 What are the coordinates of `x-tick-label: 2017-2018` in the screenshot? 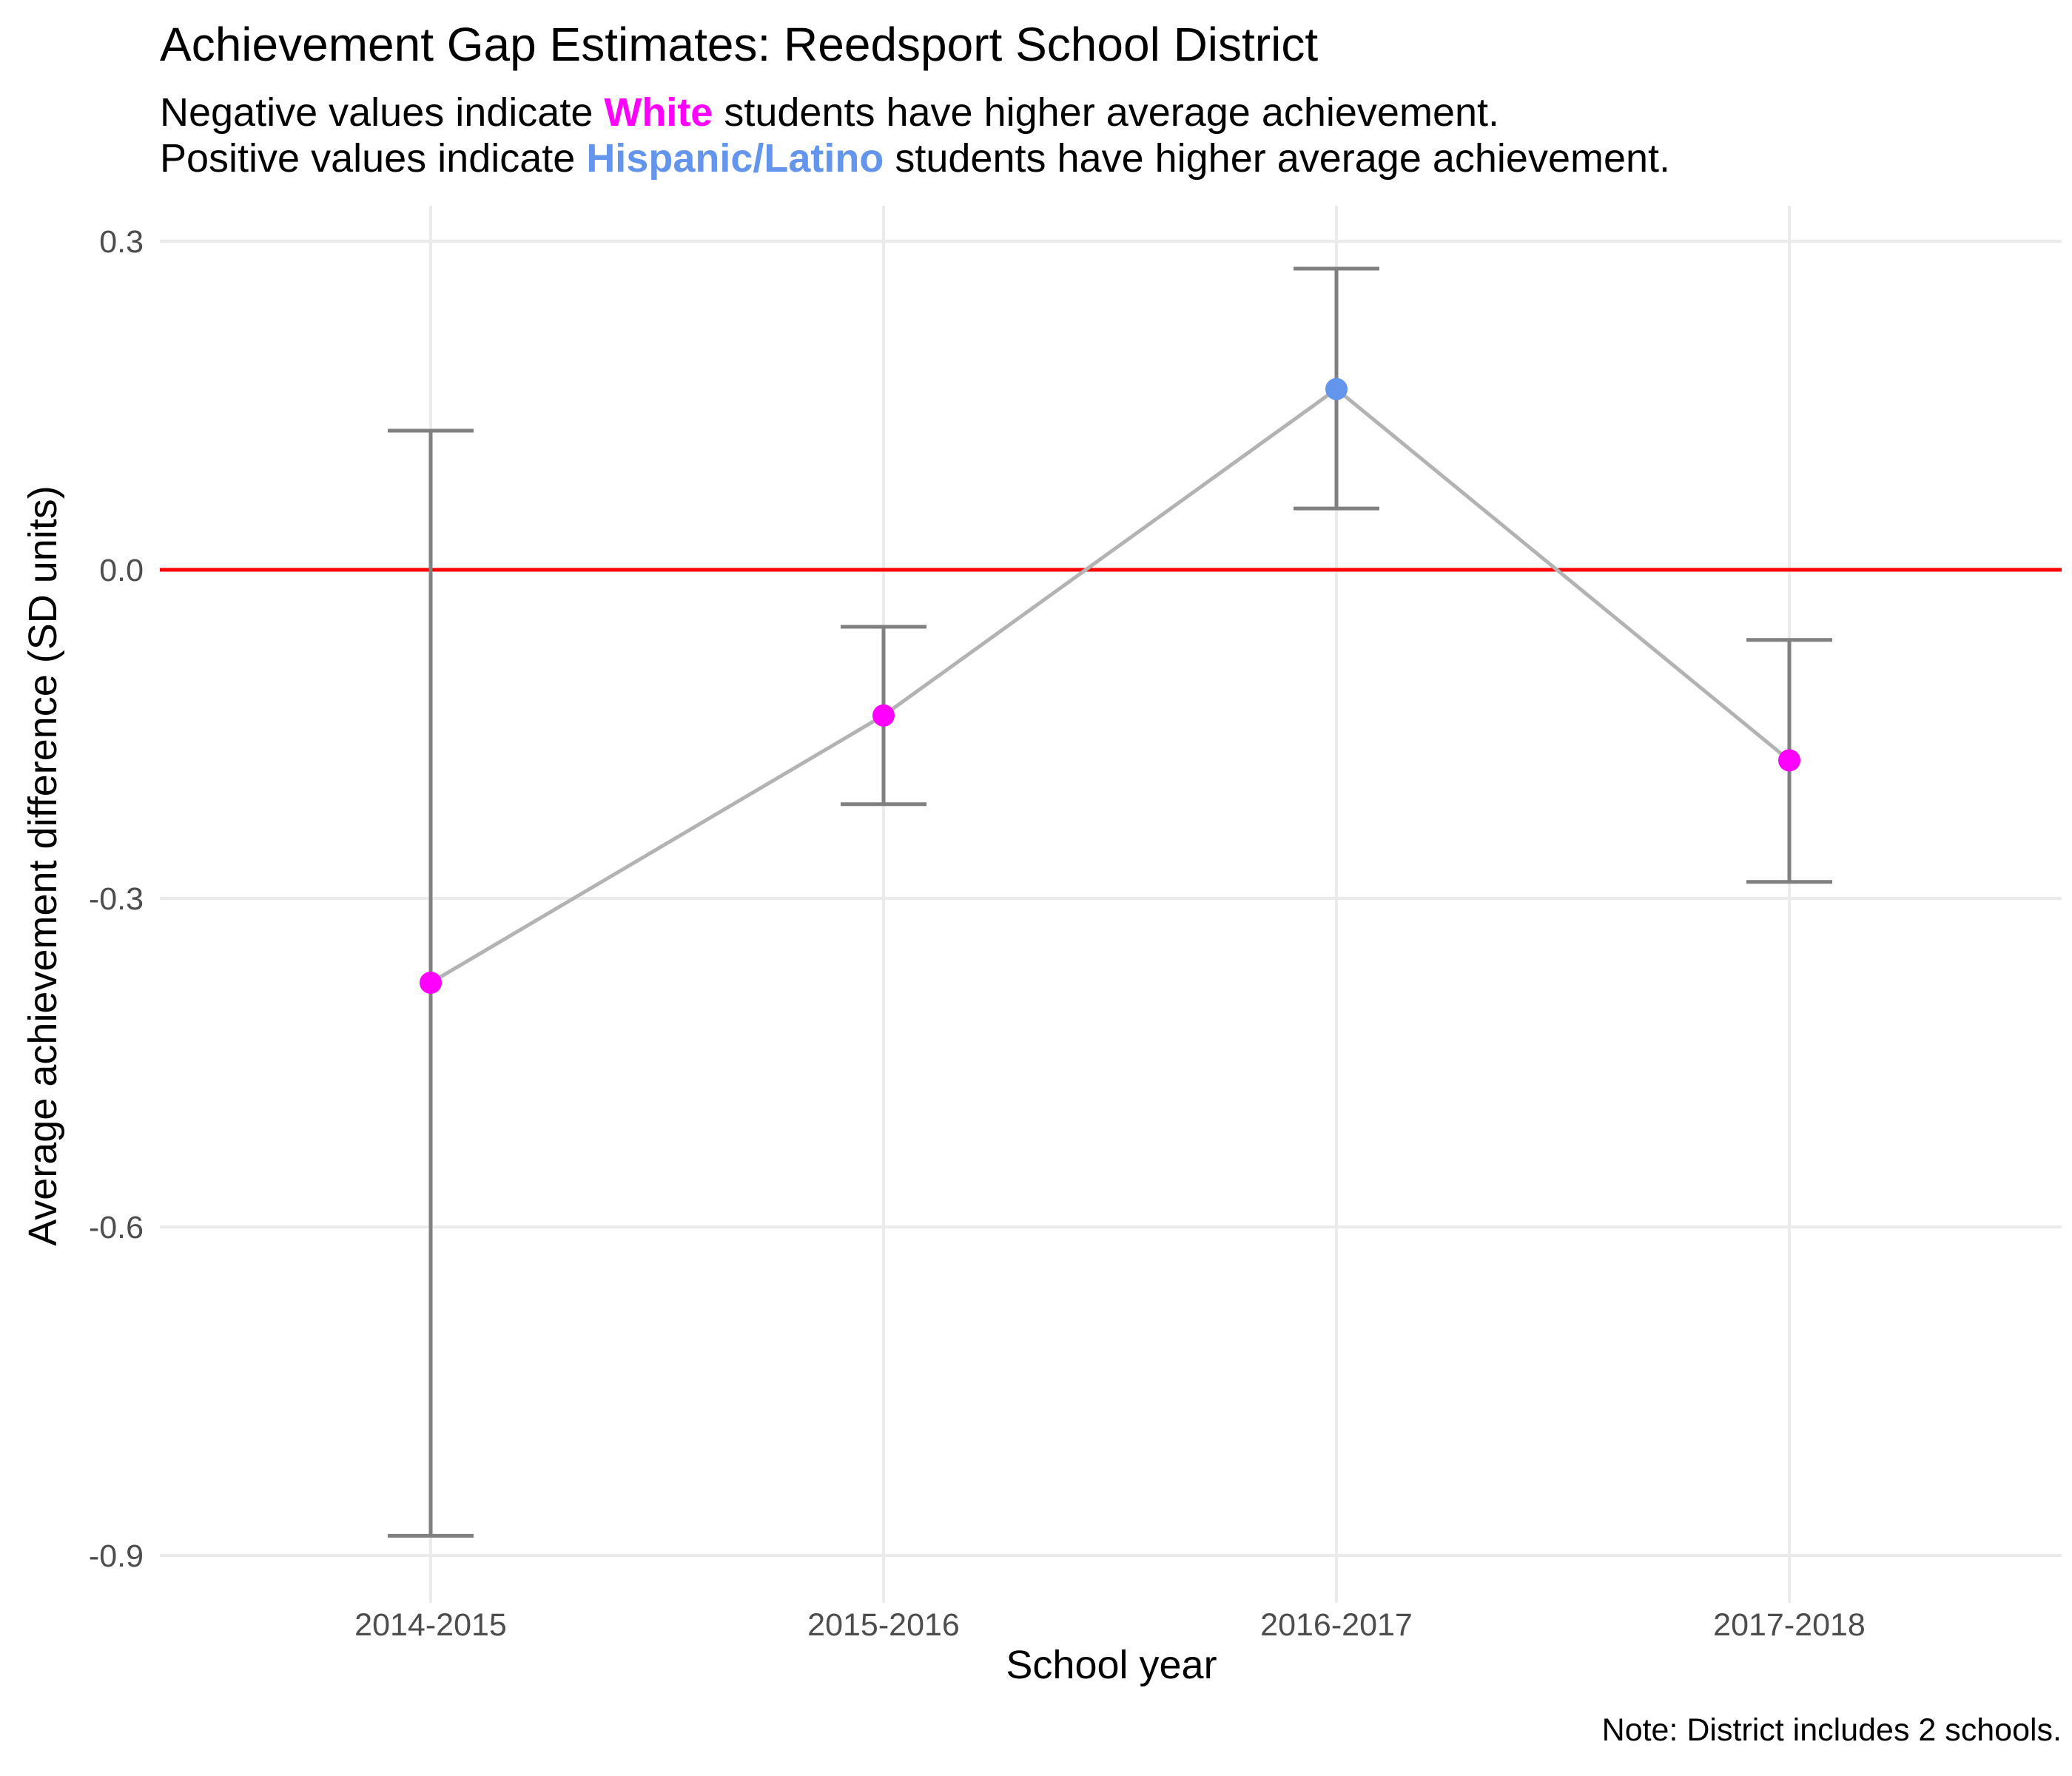 It's located at (1789, 1625).